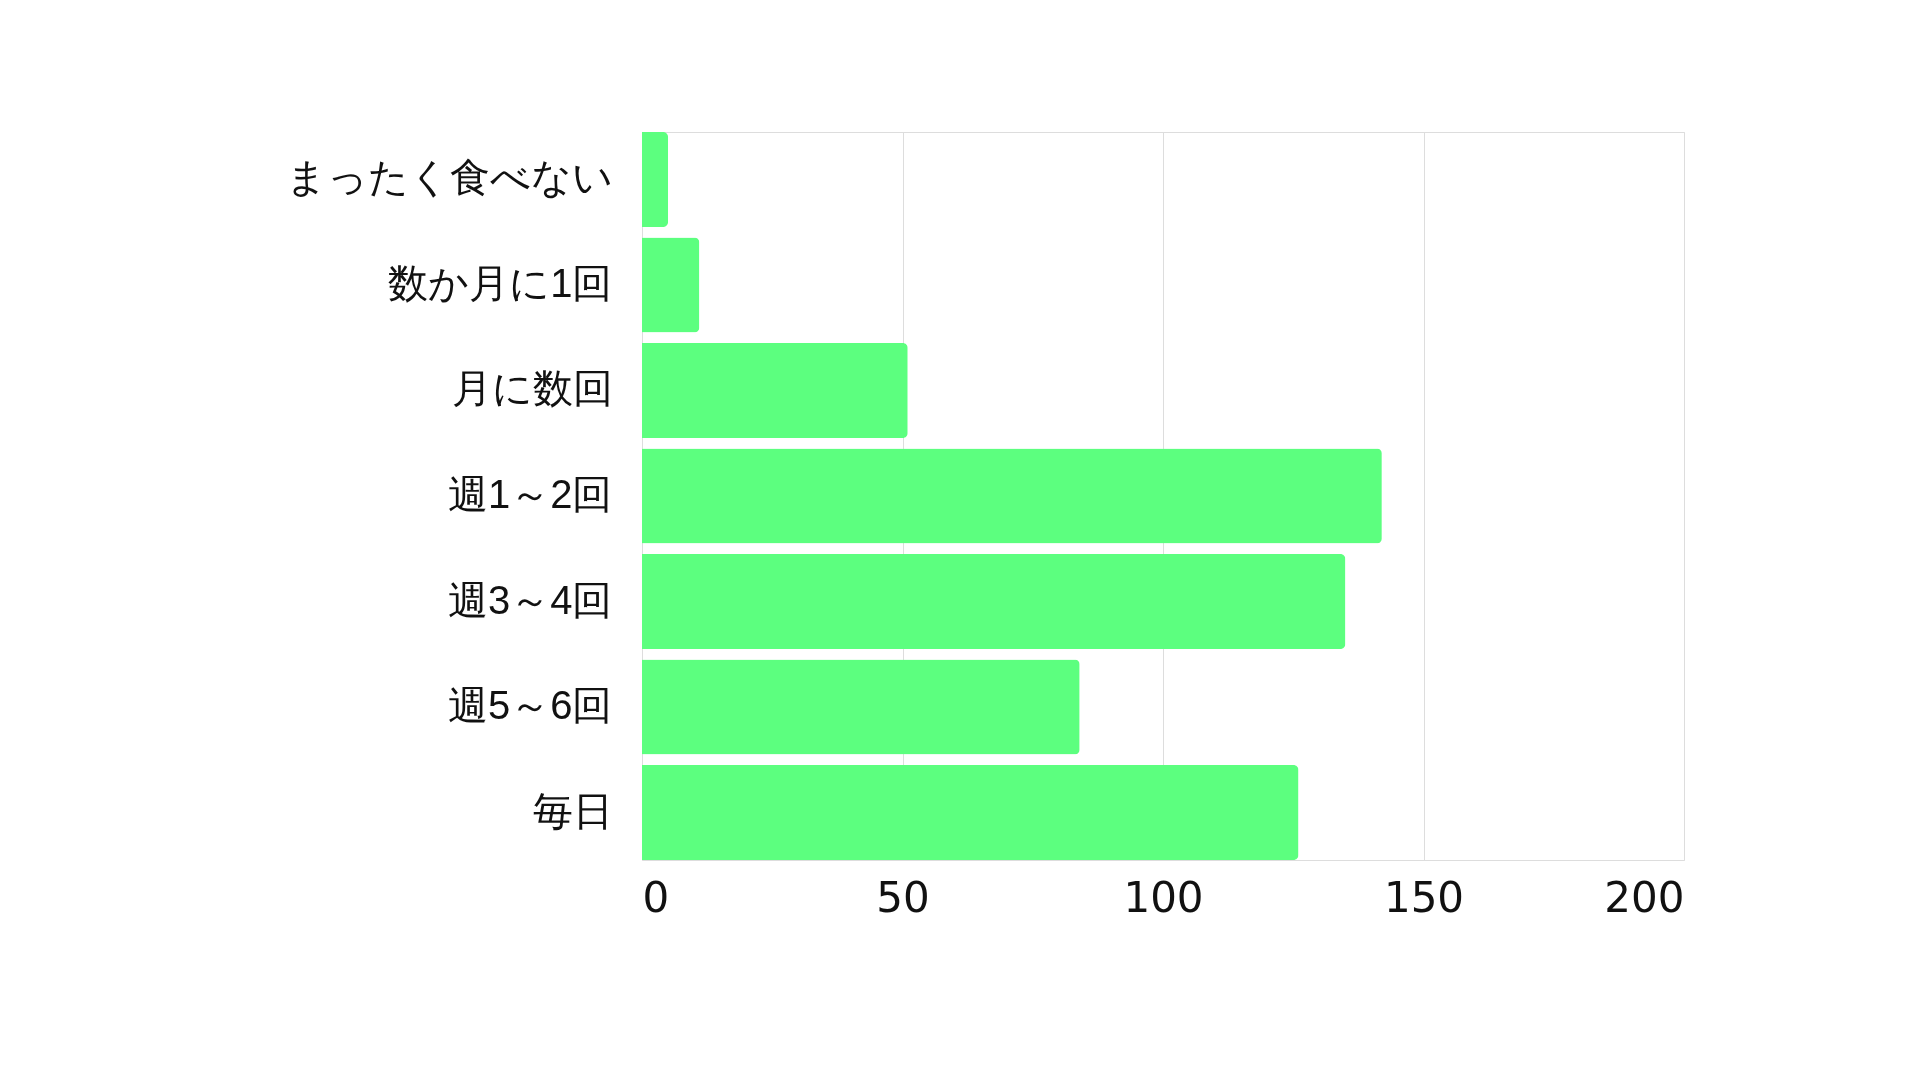  I want to click on y-tick-label: 週3～4回, so click(530, 599).